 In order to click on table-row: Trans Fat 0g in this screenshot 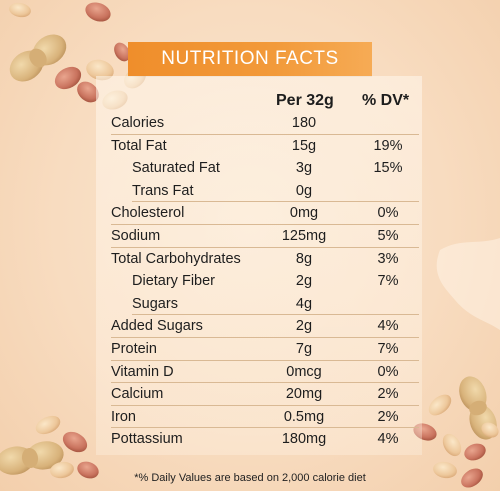, I will do `click(250, 191)`.